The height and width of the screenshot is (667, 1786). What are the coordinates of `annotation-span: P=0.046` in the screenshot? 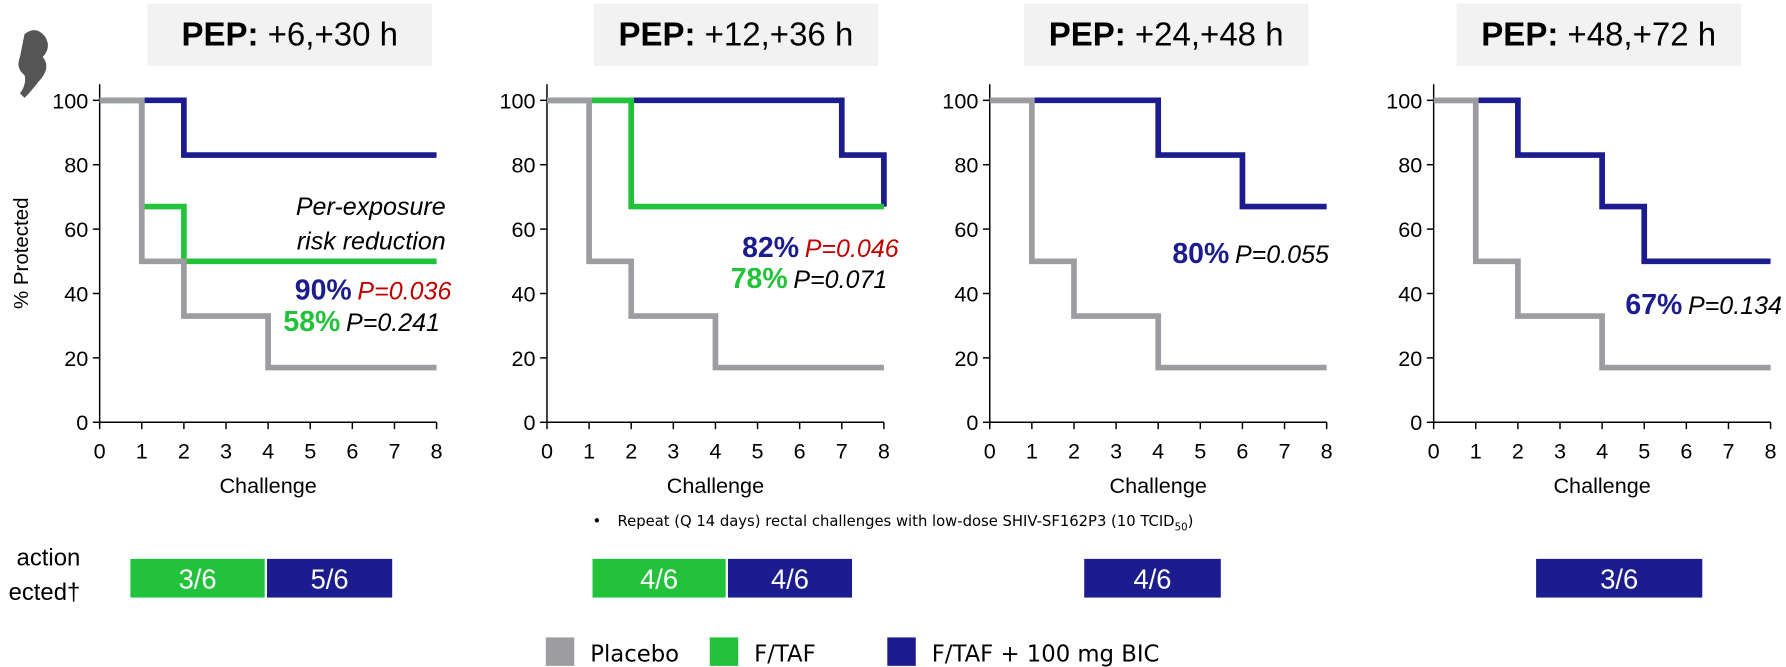 It's located at (852, 249).